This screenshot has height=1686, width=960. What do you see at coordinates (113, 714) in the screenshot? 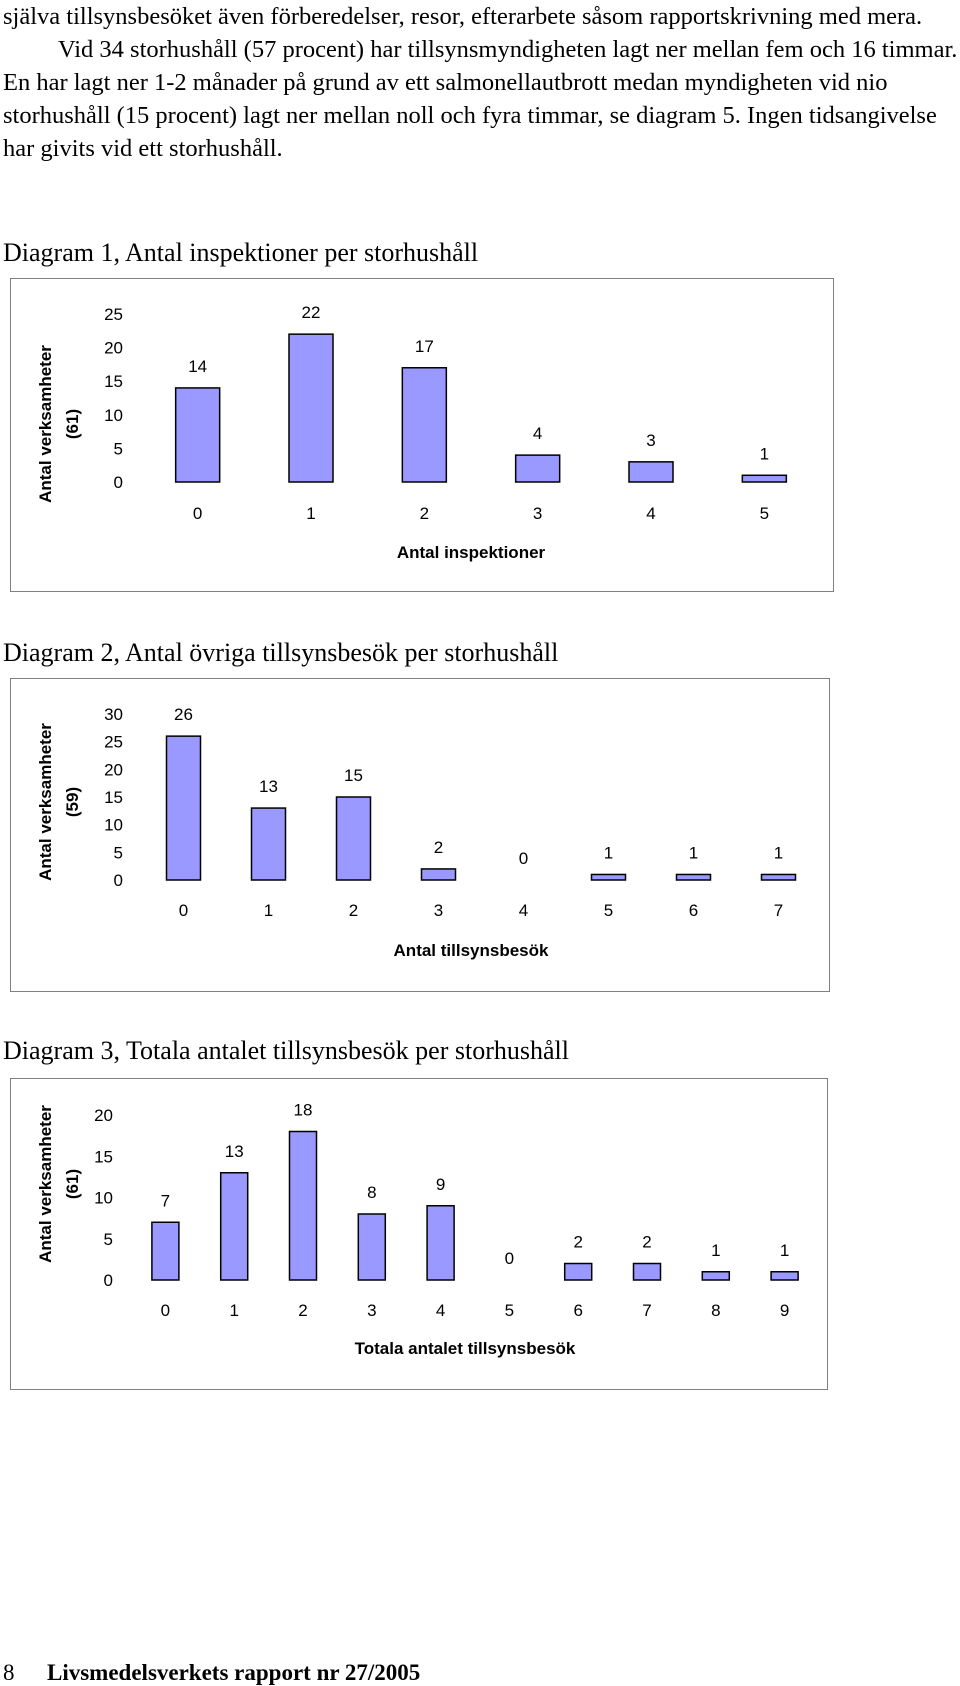
I see `y-tick-label: 30` at bounding box center [113, 714].